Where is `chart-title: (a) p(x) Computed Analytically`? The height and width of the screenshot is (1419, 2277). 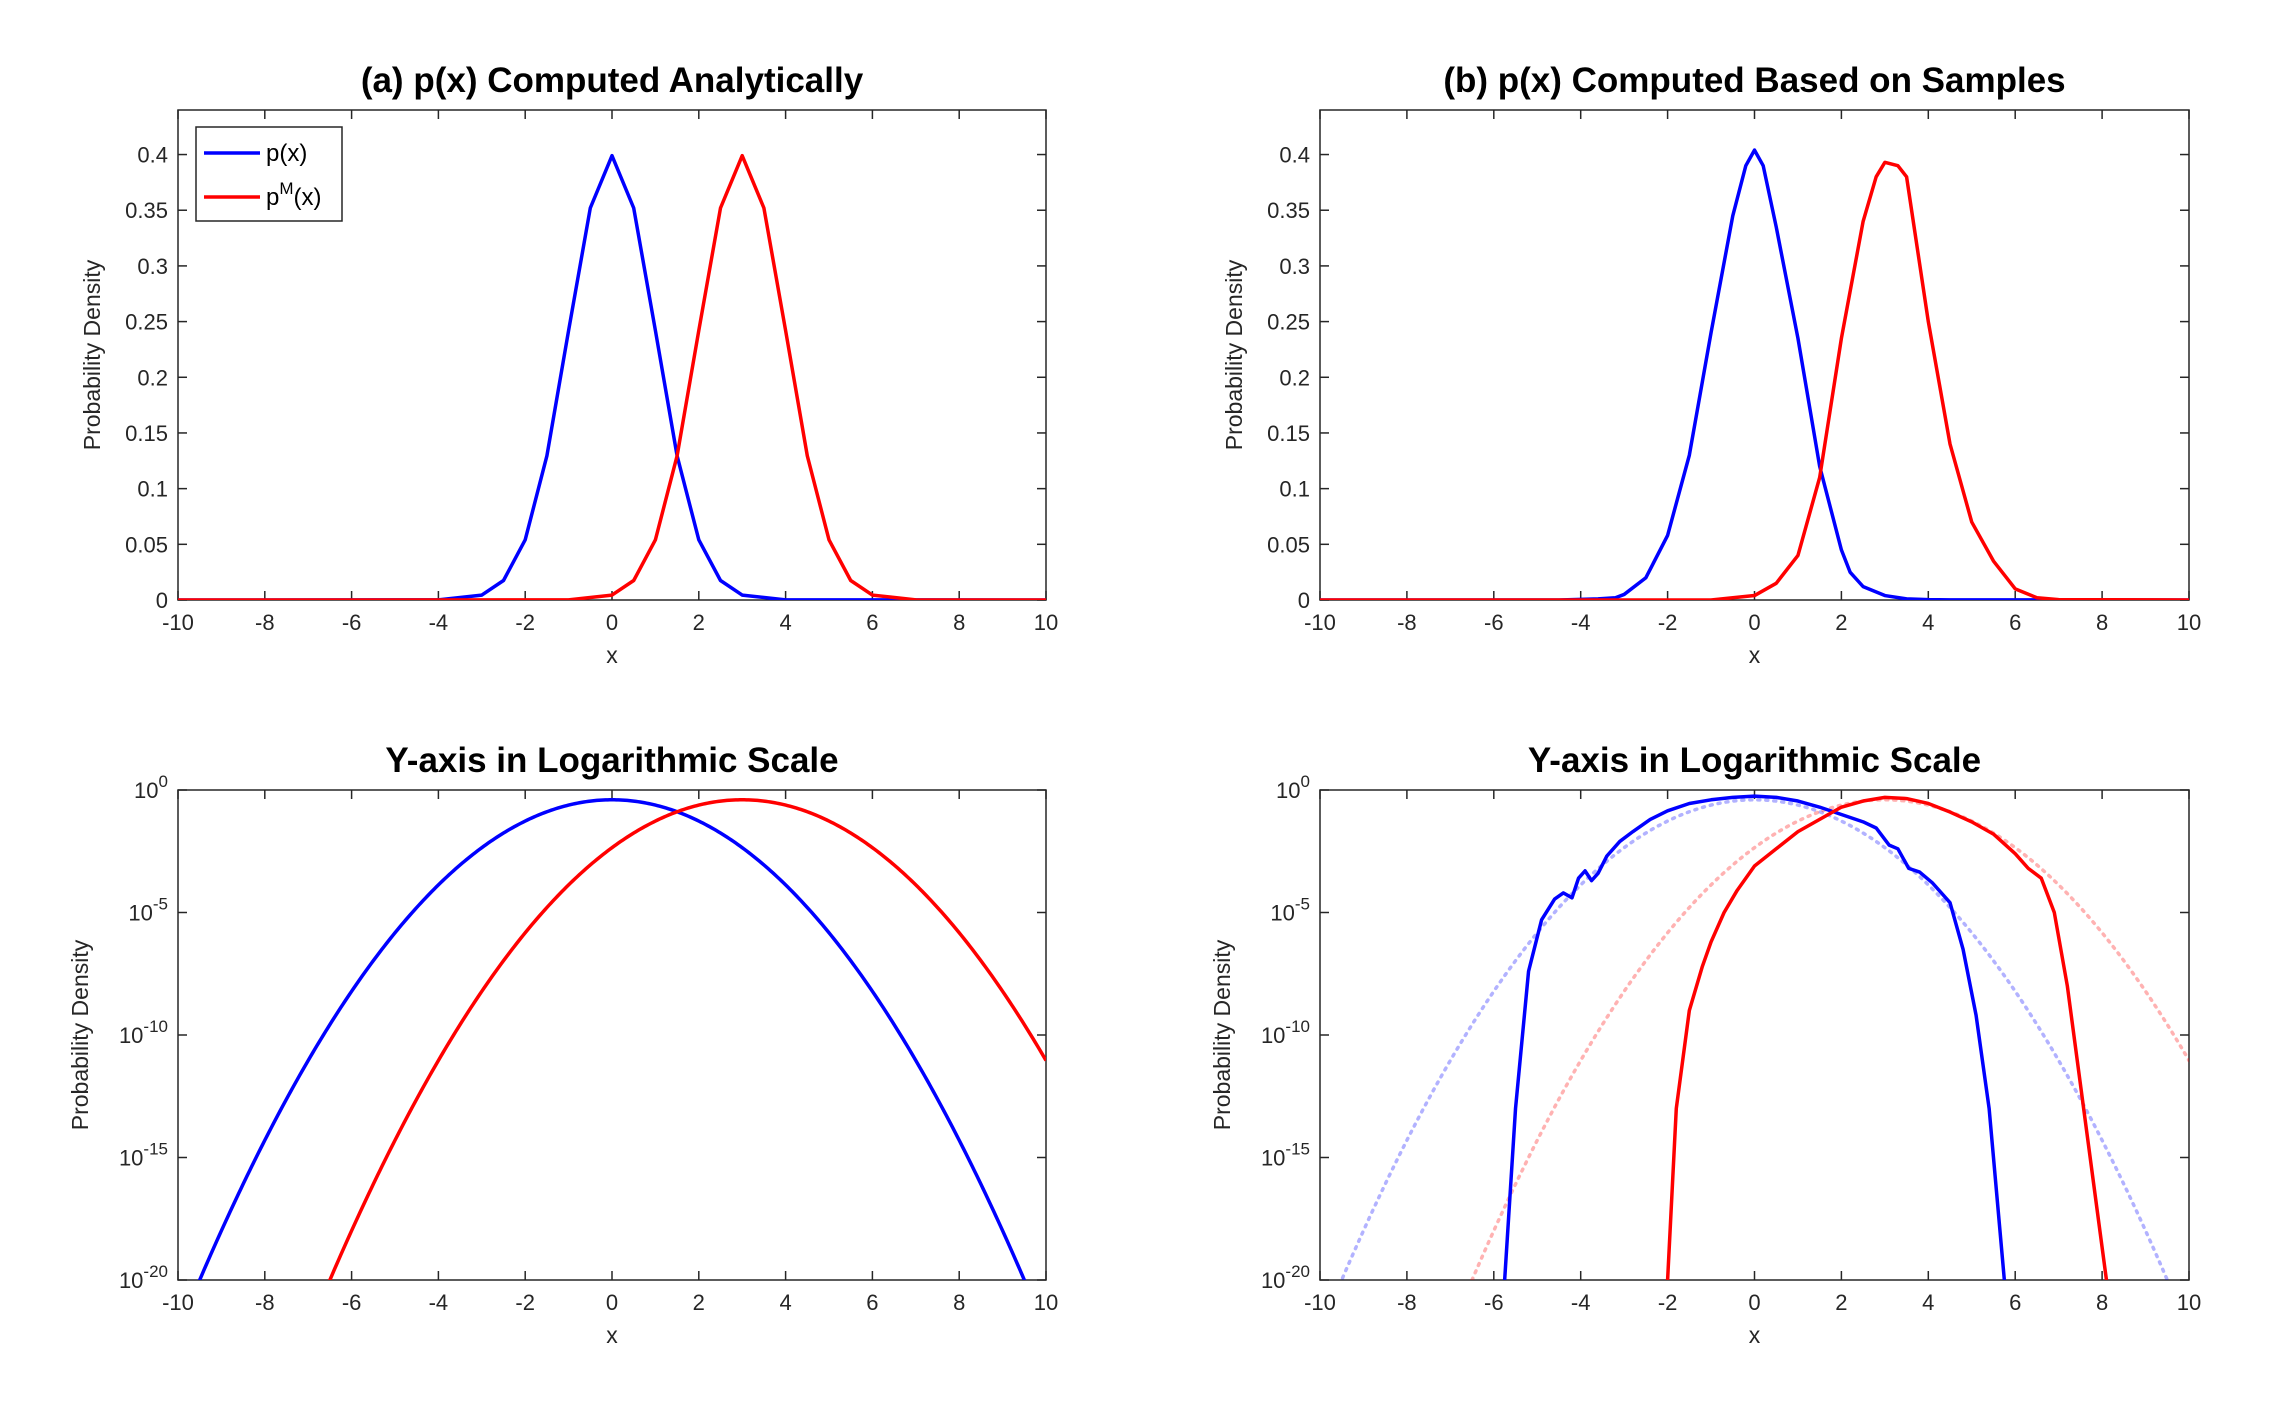
chart-title: (a) p(x) Computed Analytically is located at coordinates (612, 80).